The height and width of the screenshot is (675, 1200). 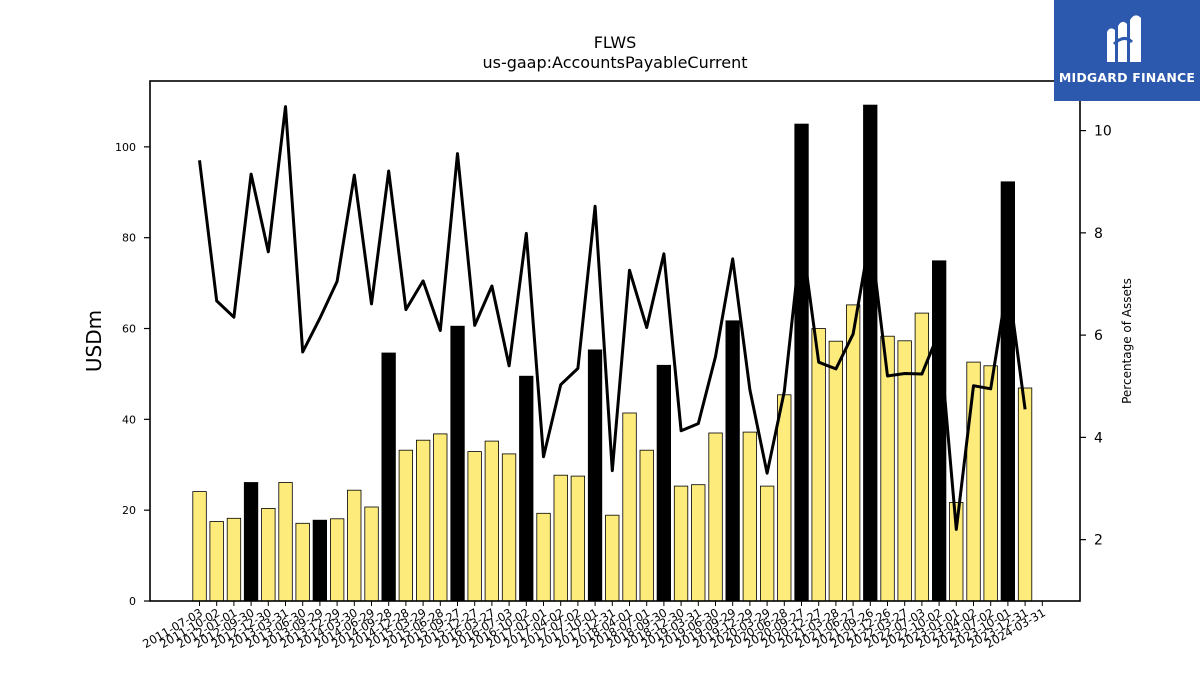 I want to click on y2-tick-label: 4, so click(x=1098, y=438).